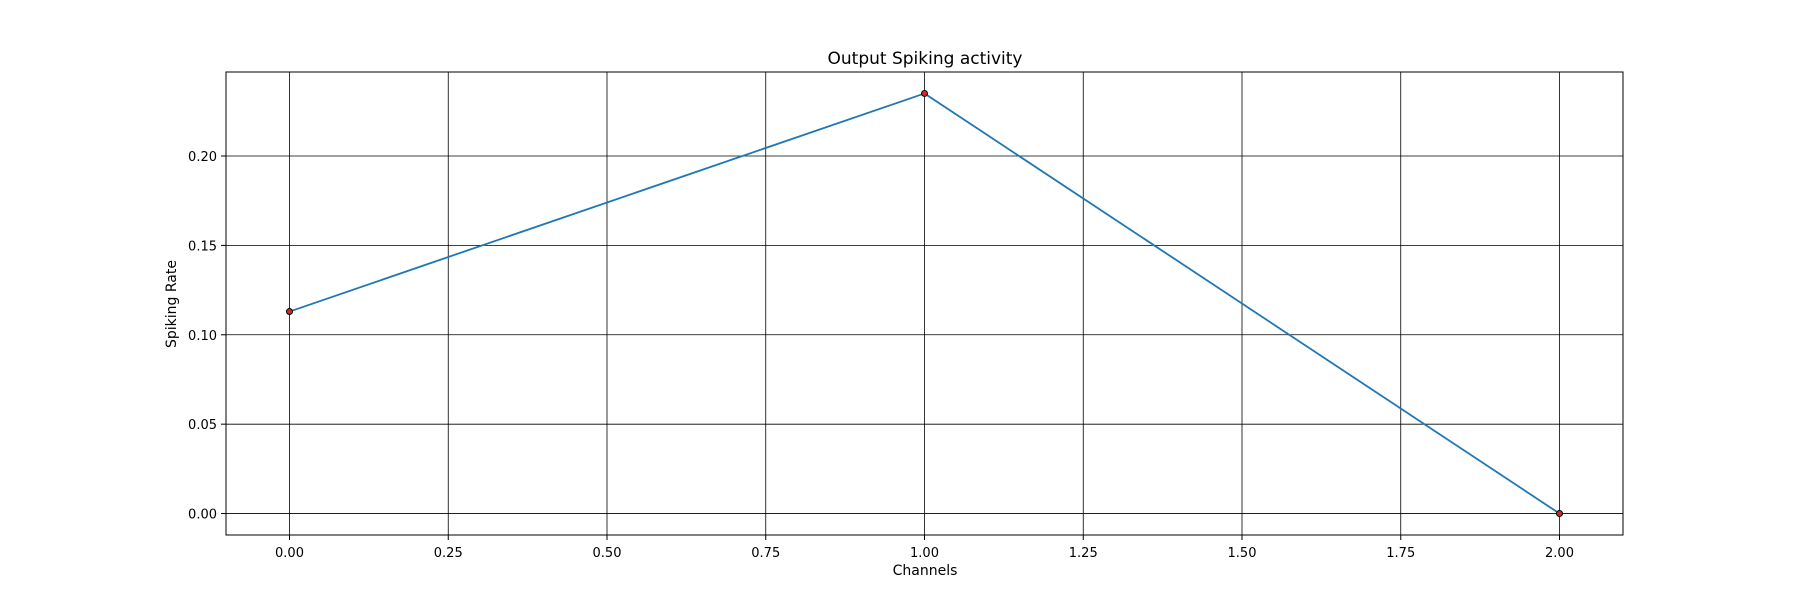  Describe the element at coordinates (202, 157) in the screenshot. I see `y-tick-label: 0.20` at that location.